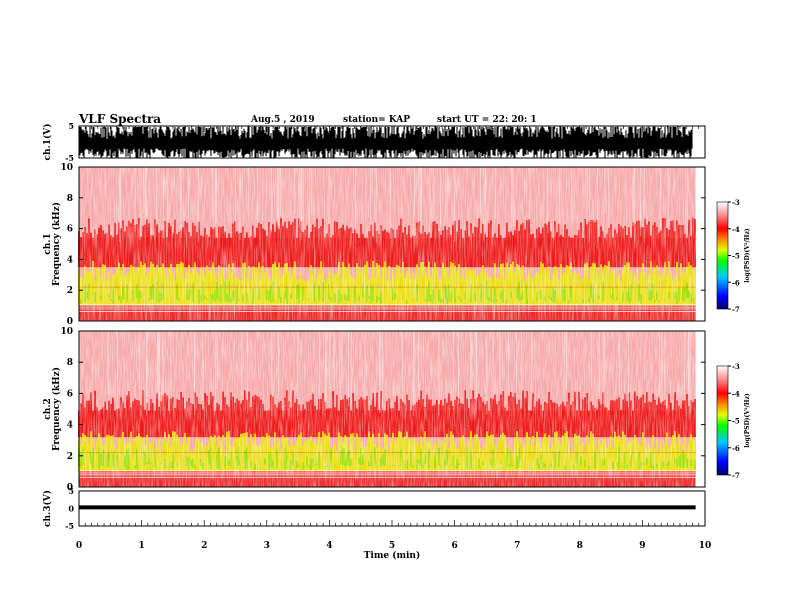  I want to click on ch2-ytick-label: 8, so click(70, 363).